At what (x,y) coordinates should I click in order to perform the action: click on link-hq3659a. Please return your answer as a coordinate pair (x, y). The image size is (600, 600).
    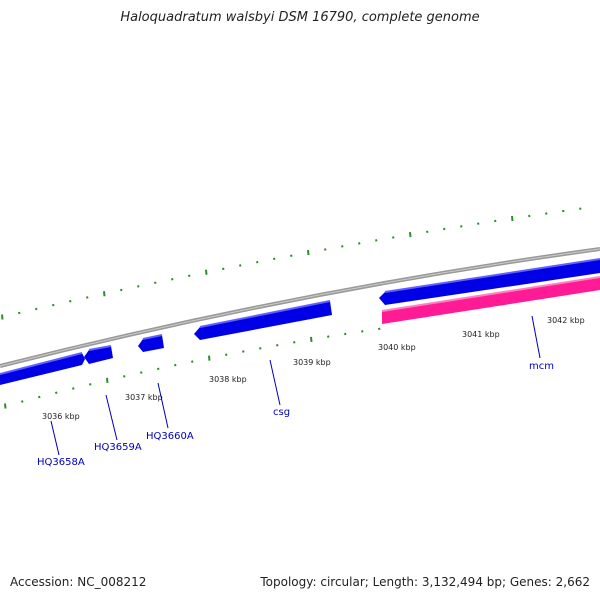
    Looking at the image, I should click on (111, 417).